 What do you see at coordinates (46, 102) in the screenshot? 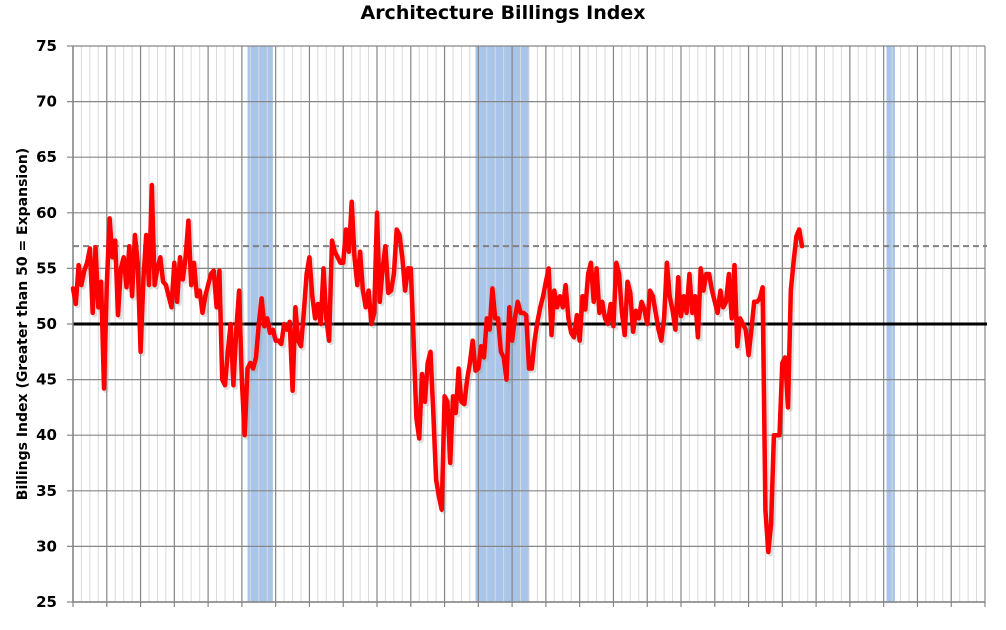
I see `y-tick-label: 70` at bounding box center [46, 102].